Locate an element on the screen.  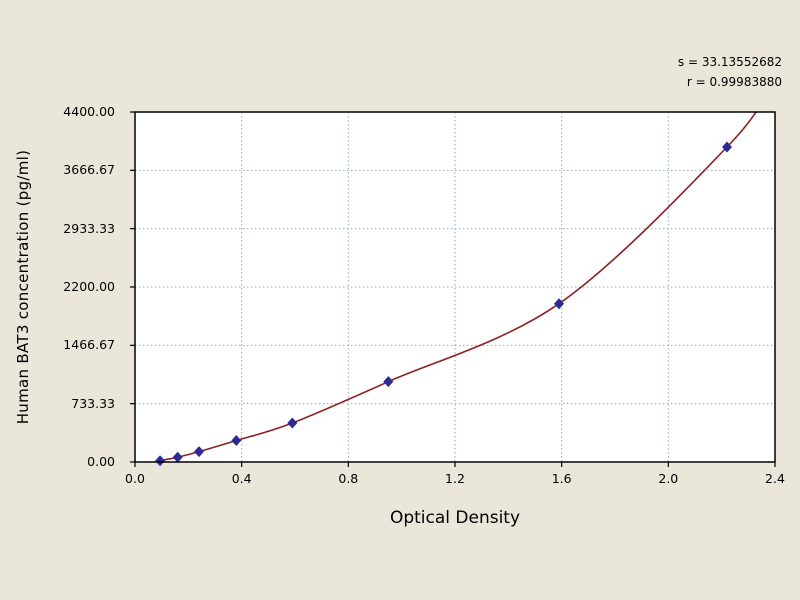
y-tick-label: 4400.00 is located at coordinates (89, 111).